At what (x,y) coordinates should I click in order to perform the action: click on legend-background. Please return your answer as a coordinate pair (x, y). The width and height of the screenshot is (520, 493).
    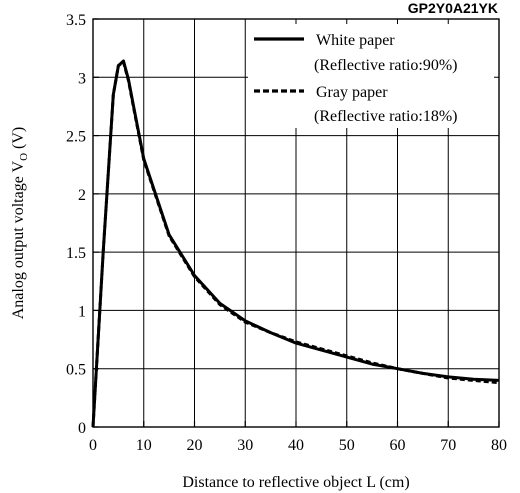
    Looking at the image, I should click on (371, 76).